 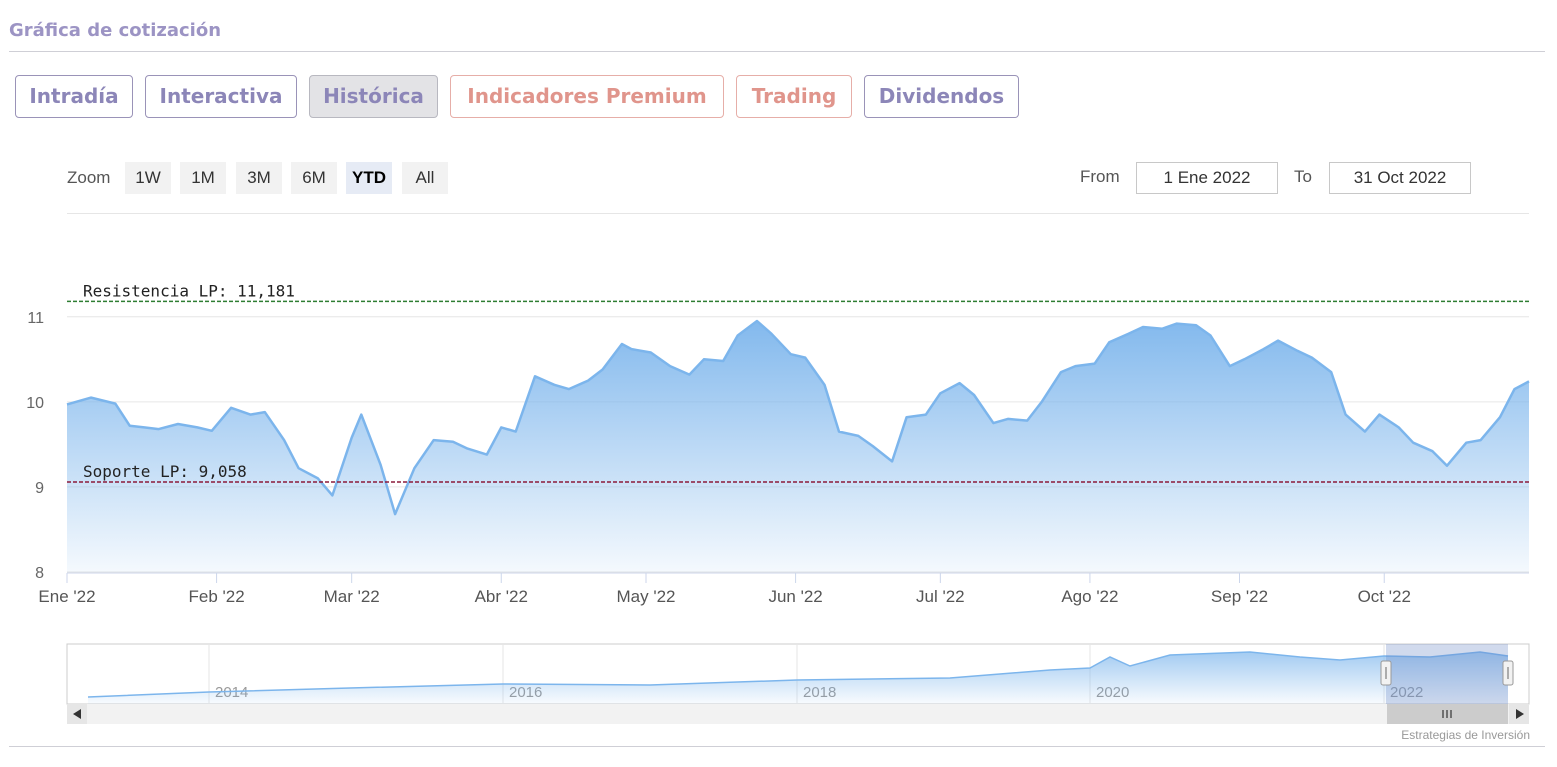 What do you see at coordinates (74, 96) in the screenshot?
I see `tab-intradia: Intradía` at bounding box center [74, 96].